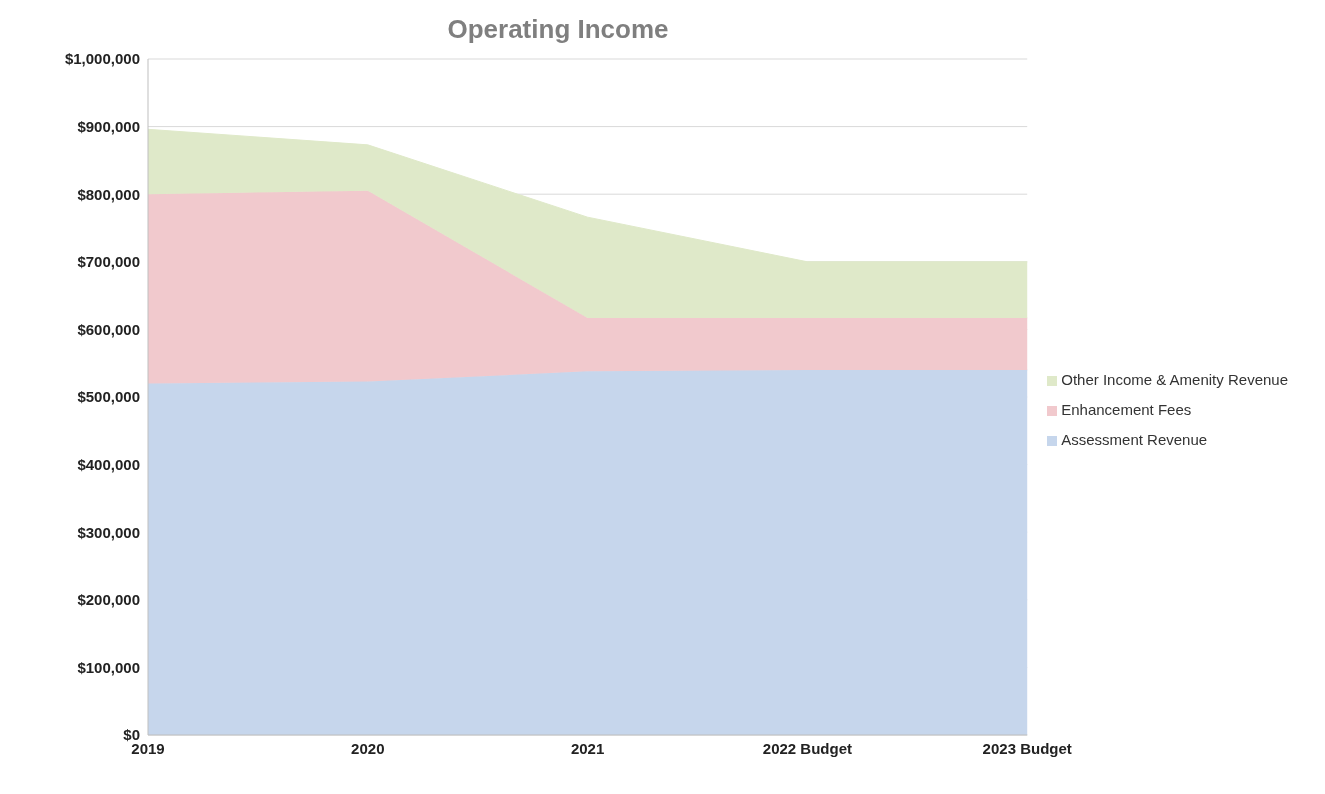 The image size is (1325, 794). What do you see at coordinates (108, 600) in the screenshot?
I see `y-tick-label: $200,000` at bounding box center [108, 600].